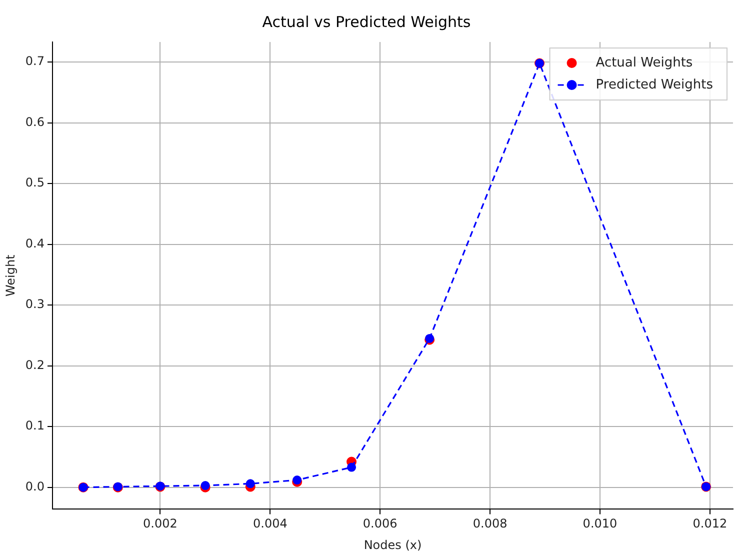 The width and height of the screenshot is (747, 557). Describe the element at coordinates (644, 62) in the screenshot. I see `legend-label: Actual Weights` at that location.